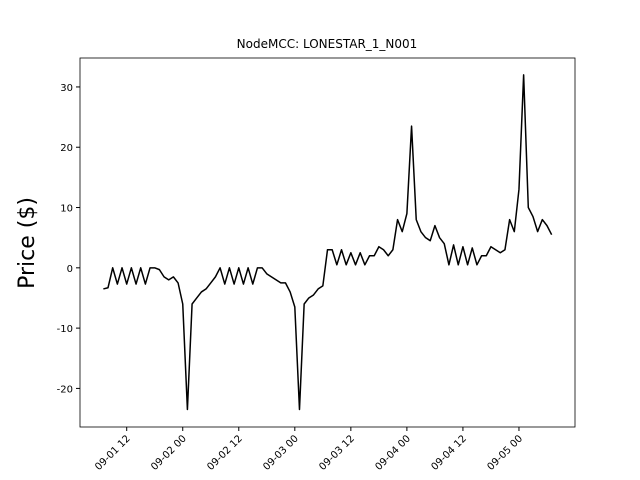  What do you see at coordinates (393, 453) in the screenshot?
I see `x-tick-label: 09-04 00` at bounding box center [393, 453].